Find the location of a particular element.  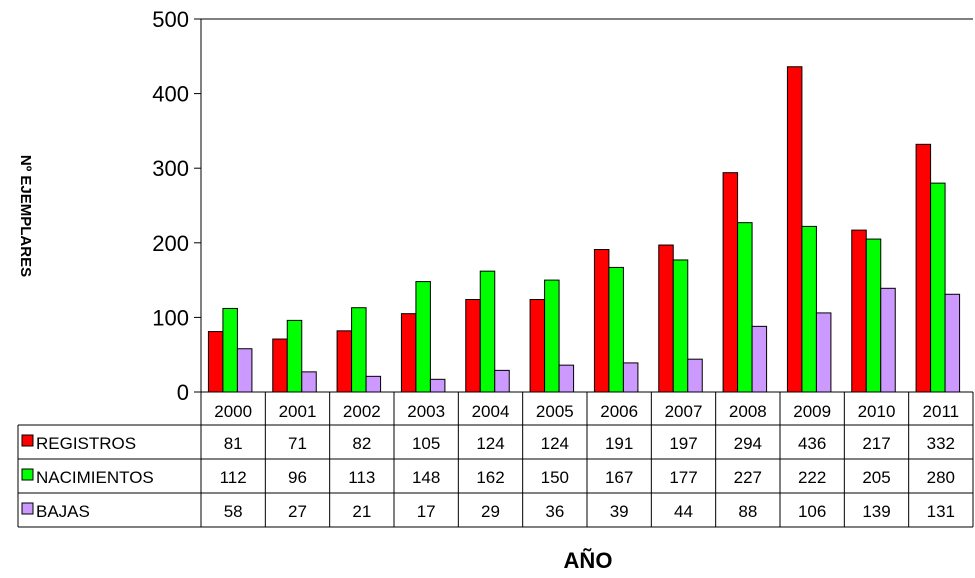

bar-bajas-2011 is located at coordinates (952, 343).